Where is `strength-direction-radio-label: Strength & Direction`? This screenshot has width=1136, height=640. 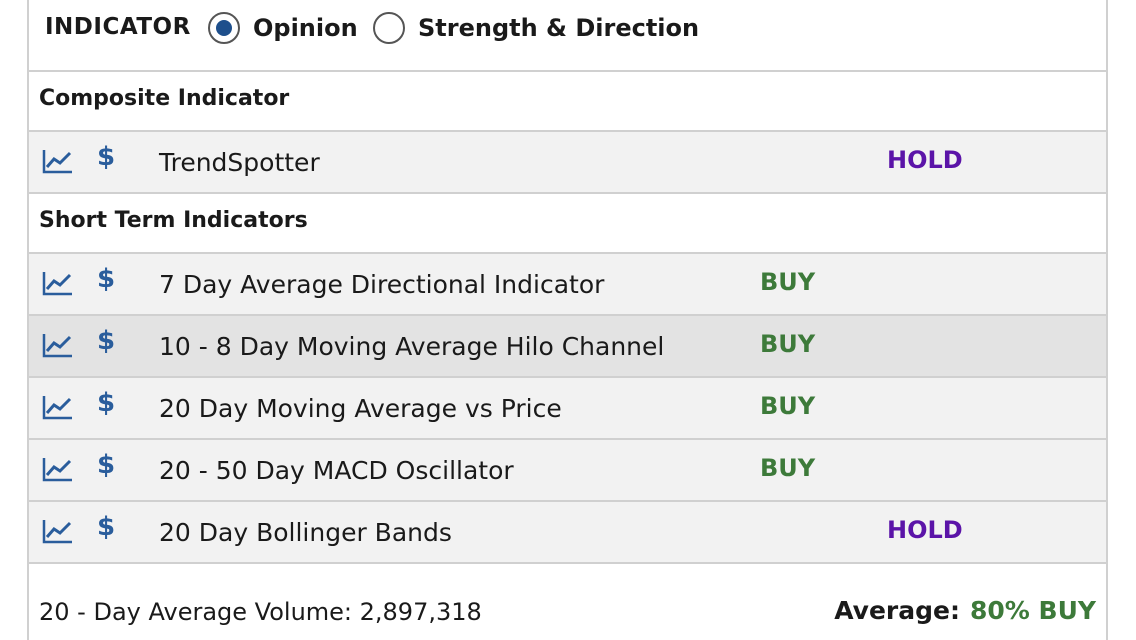
strength-direction-radio-label: Strength & Direction is located at coordinates (559, 28).